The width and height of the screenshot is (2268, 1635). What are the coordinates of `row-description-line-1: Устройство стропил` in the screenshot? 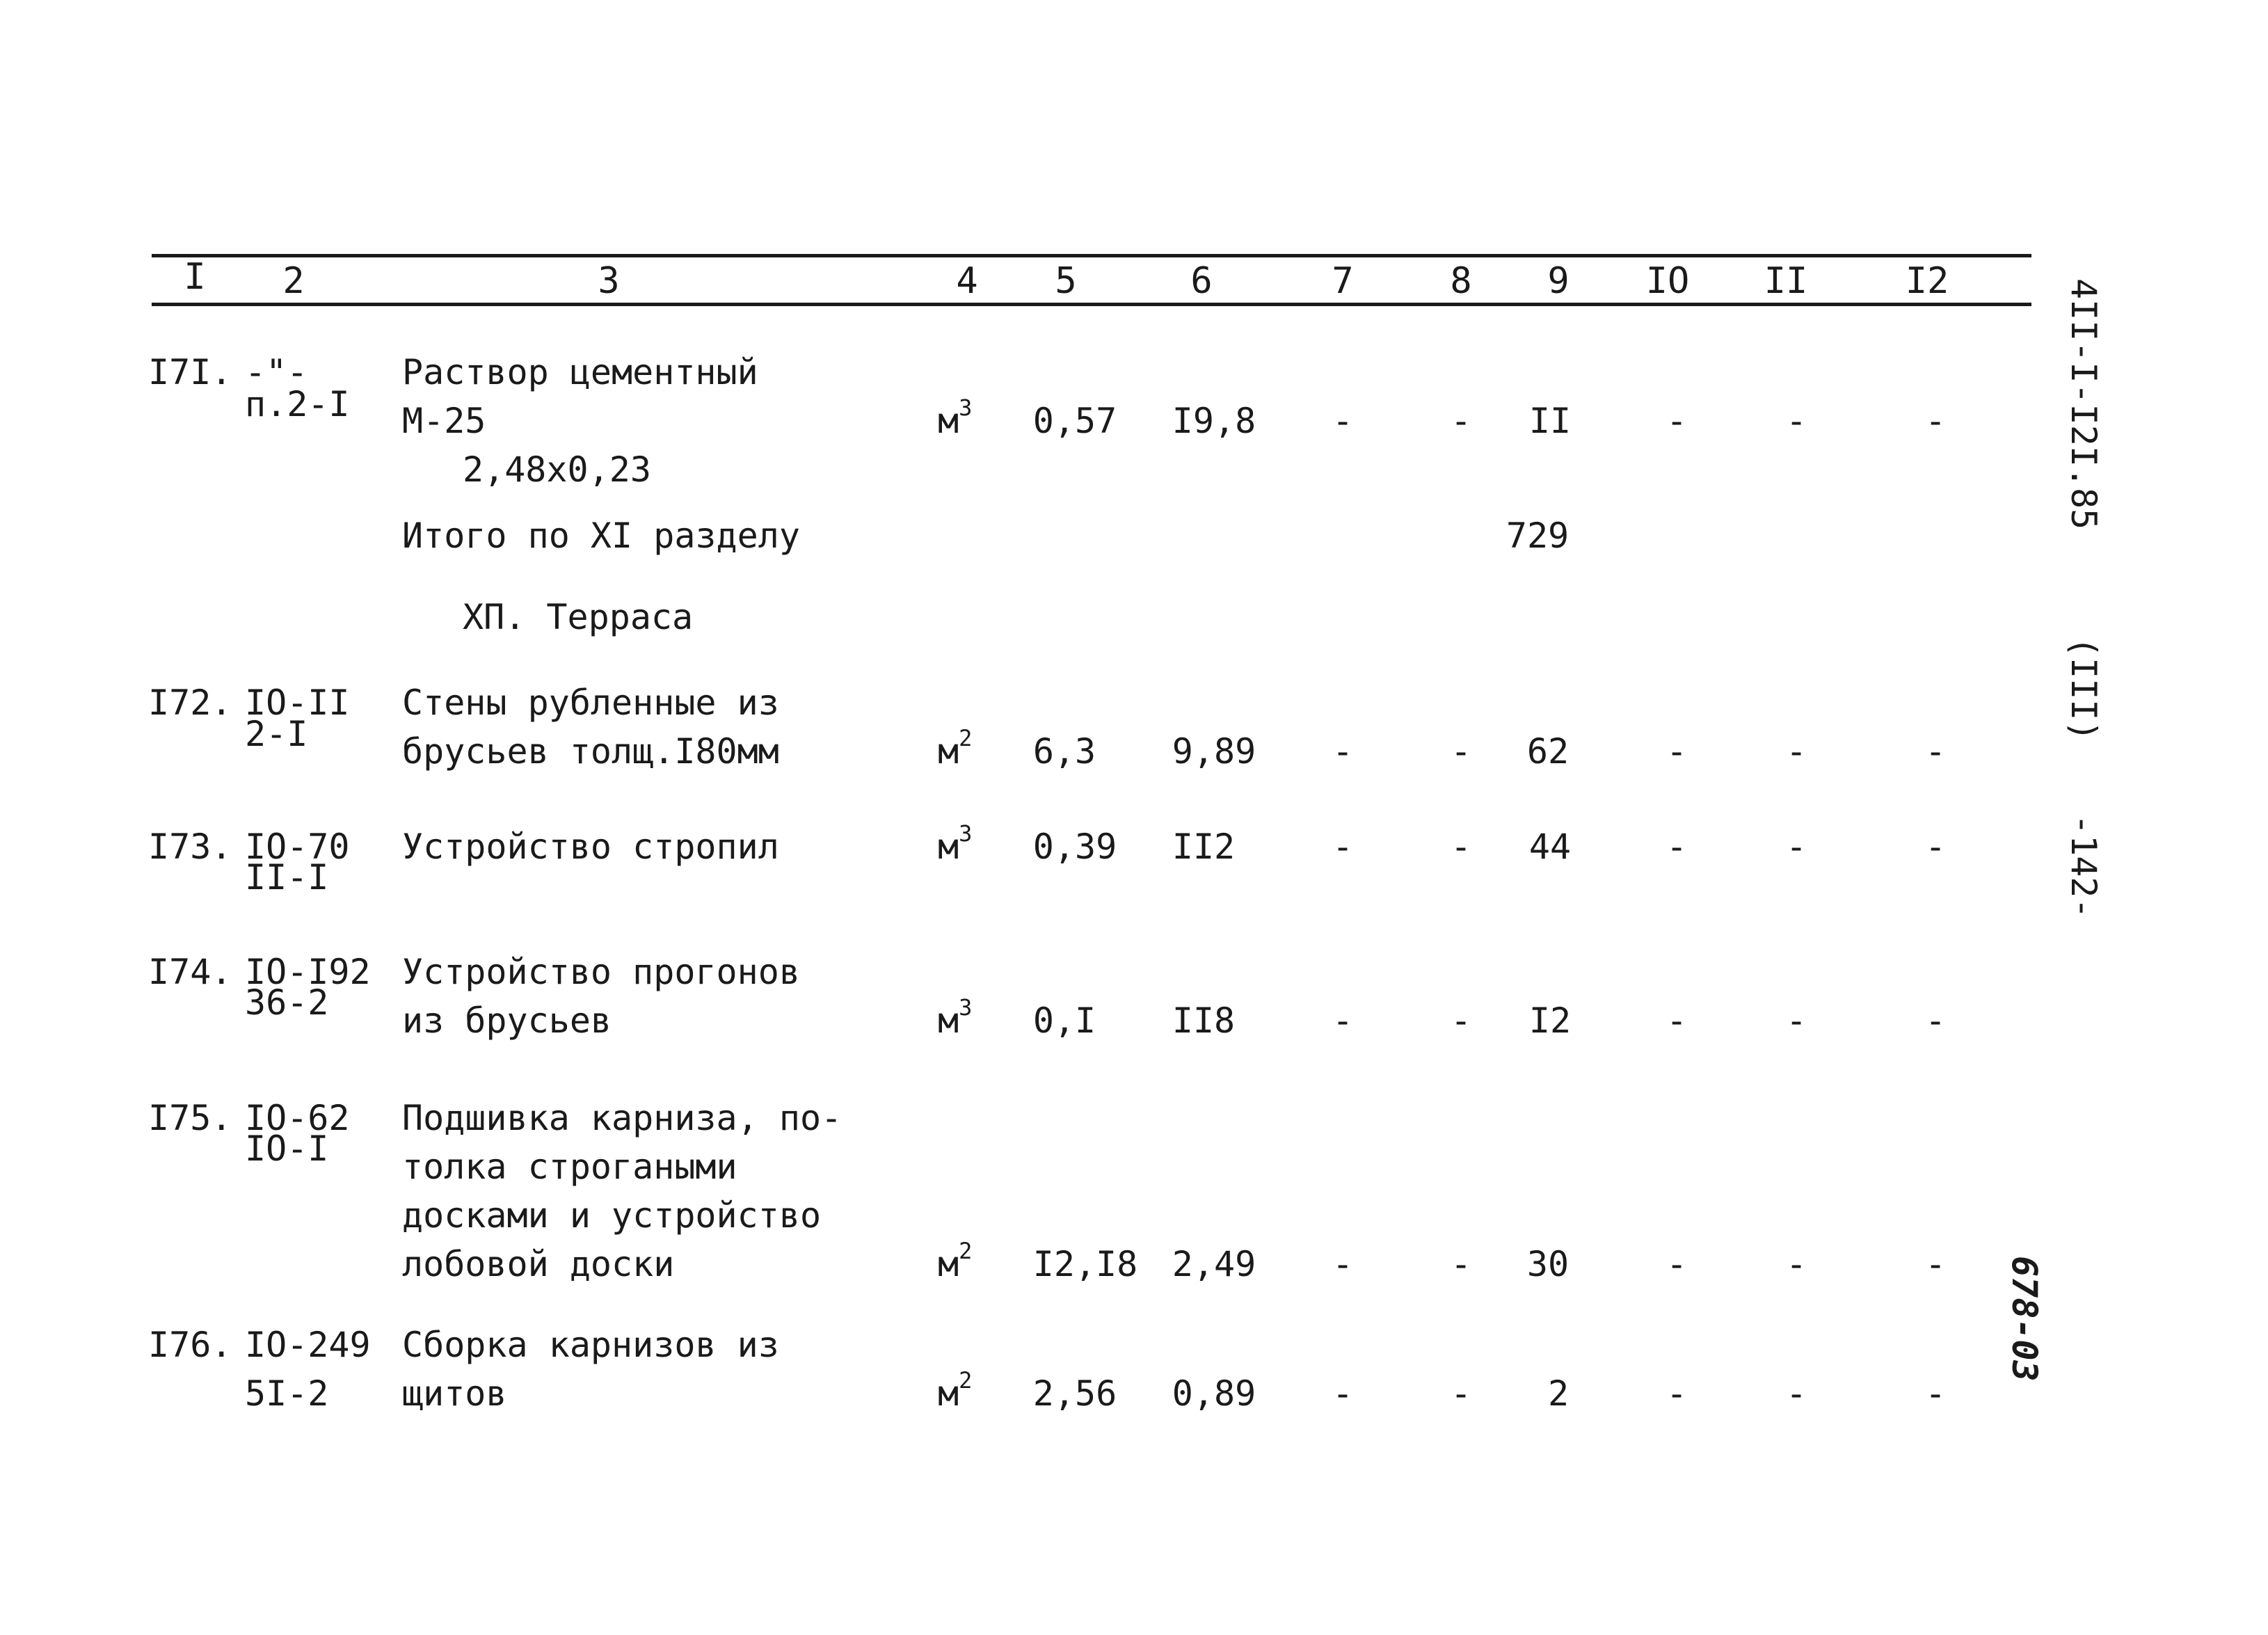 It's located at (590, 847).